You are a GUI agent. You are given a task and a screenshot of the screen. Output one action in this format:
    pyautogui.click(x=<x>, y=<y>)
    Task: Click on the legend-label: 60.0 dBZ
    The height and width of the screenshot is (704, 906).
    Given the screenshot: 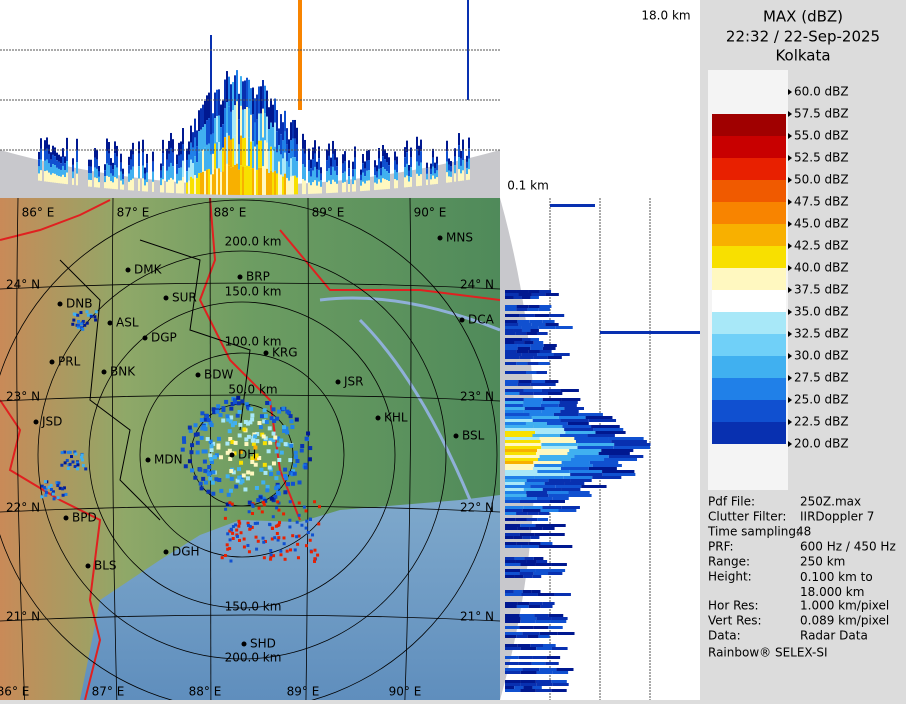 What is the action you would take?
    pyautogui.click(x=821, y=92)
    